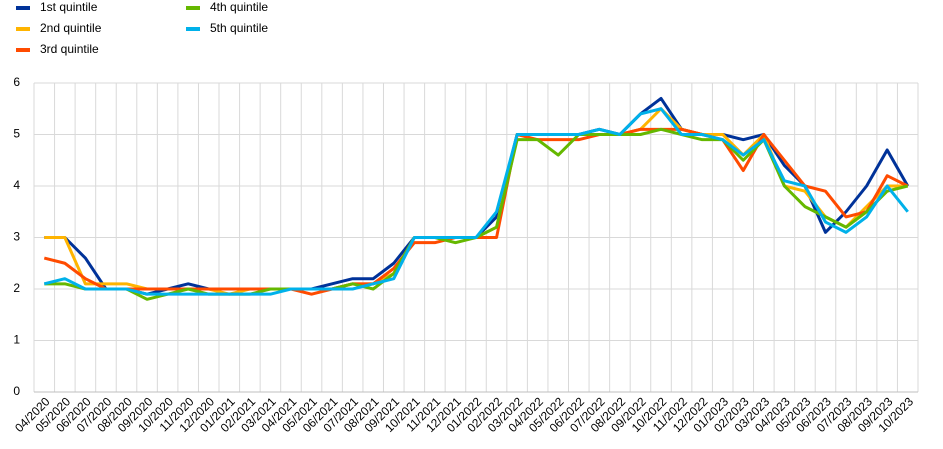 The width and height of the screenshot is (943, 449). What do you see at coordinates (239, 28) in the screenshot?
I see `legend-label: 5th quintile` at bounding box center [239, 28].